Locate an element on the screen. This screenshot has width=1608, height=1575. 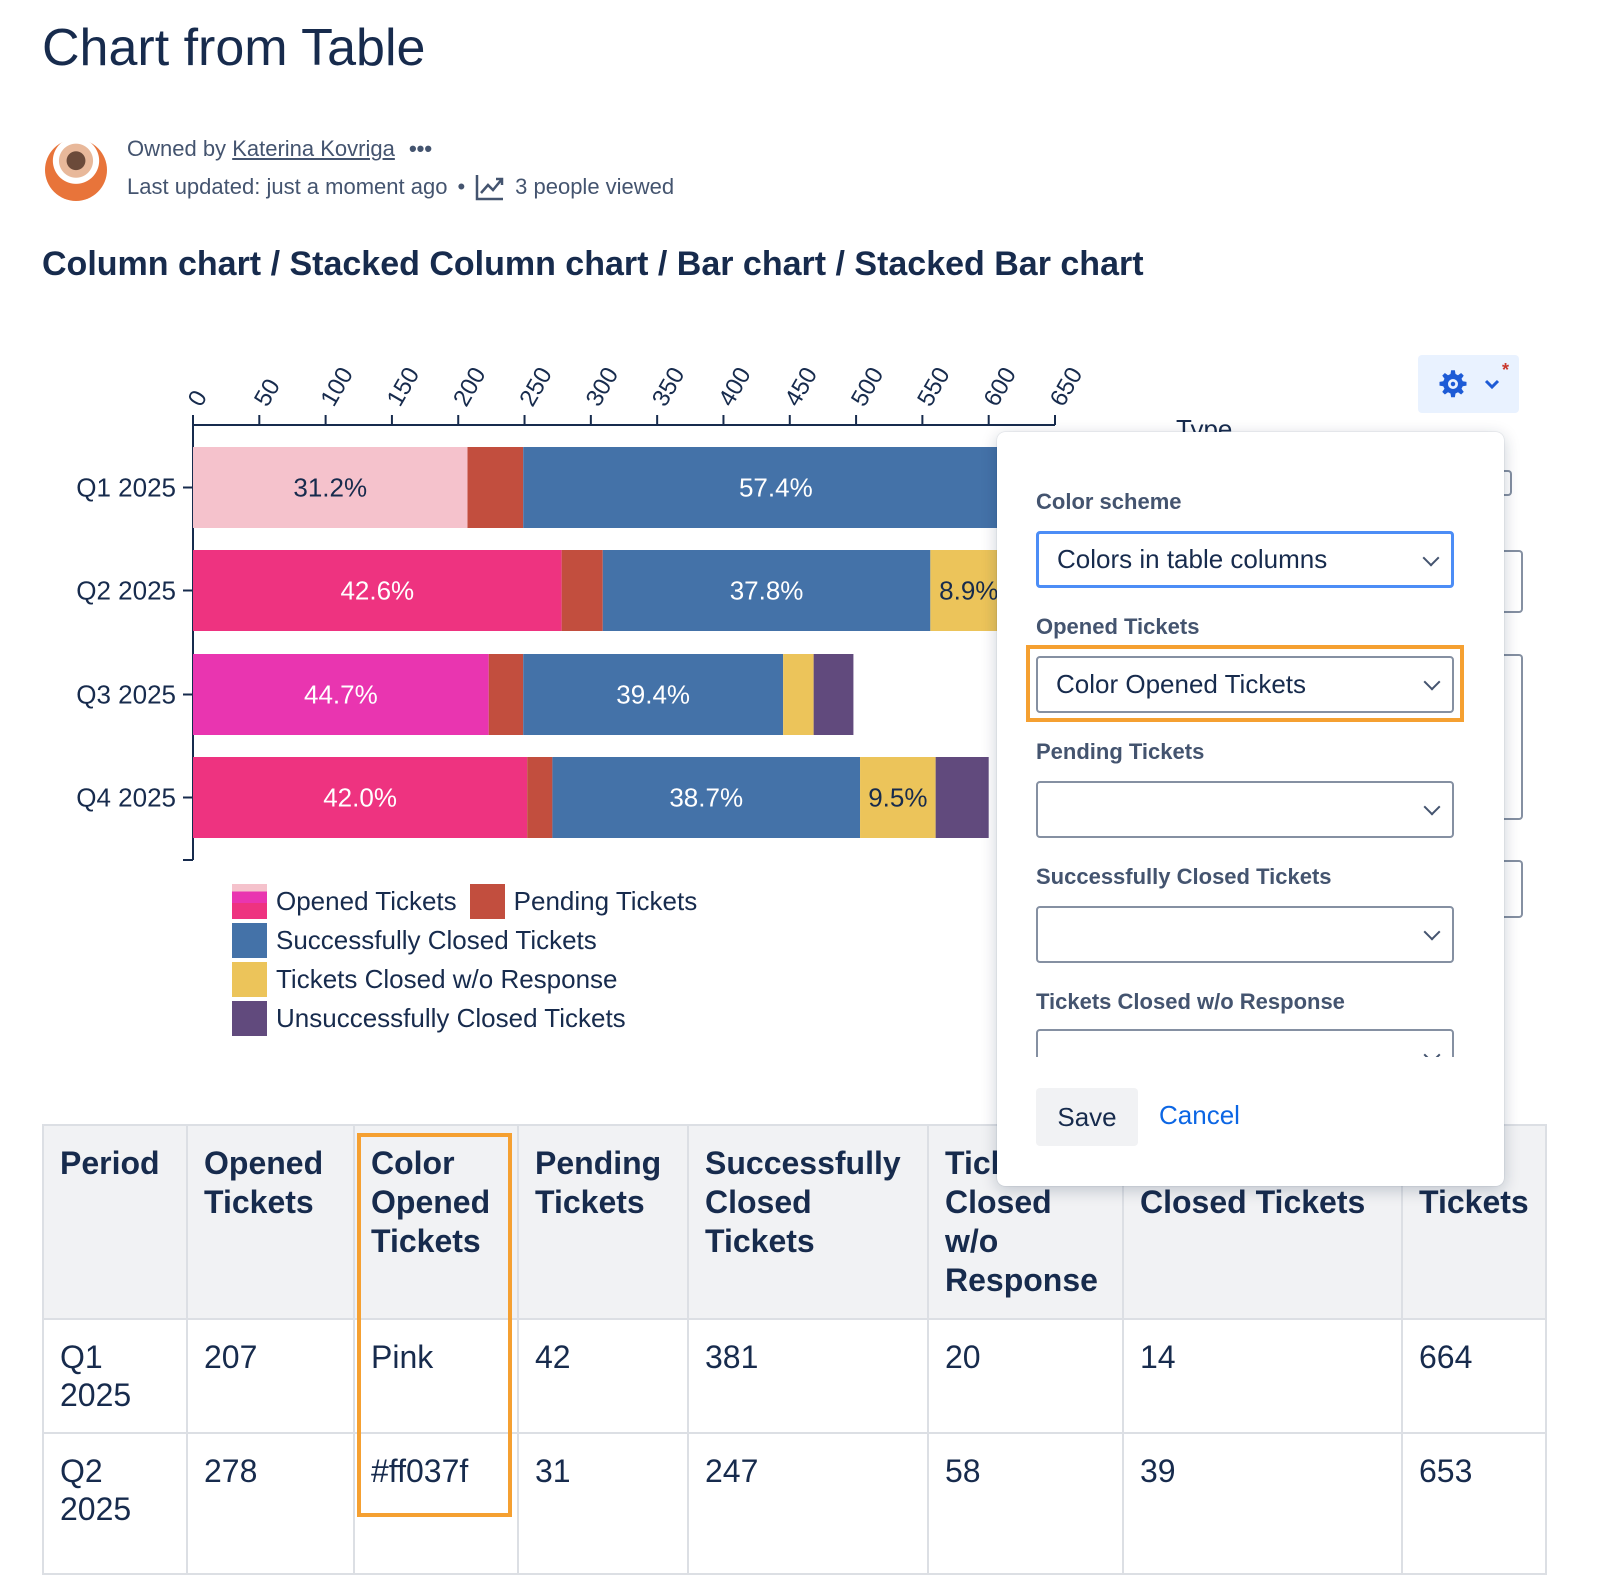
avatar is located at coordinates (76, 170).